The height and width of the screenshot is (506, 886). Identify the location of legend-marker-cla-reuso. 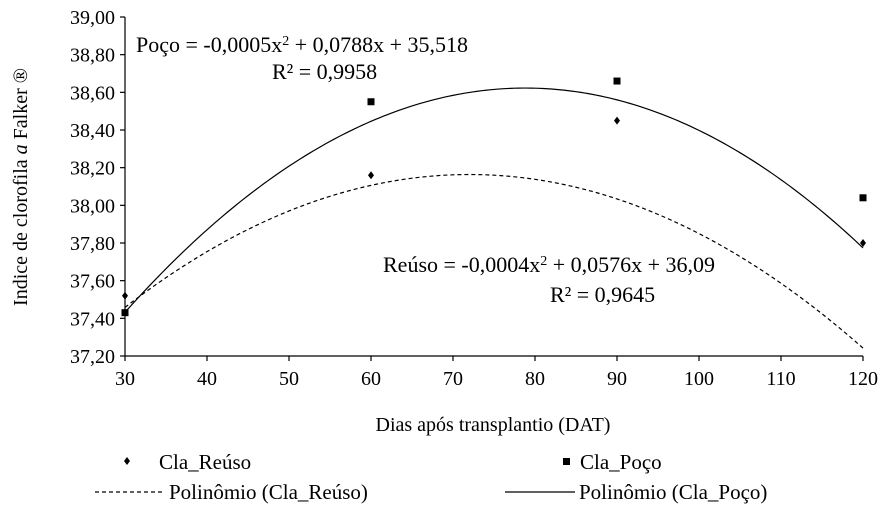
(127, 461).